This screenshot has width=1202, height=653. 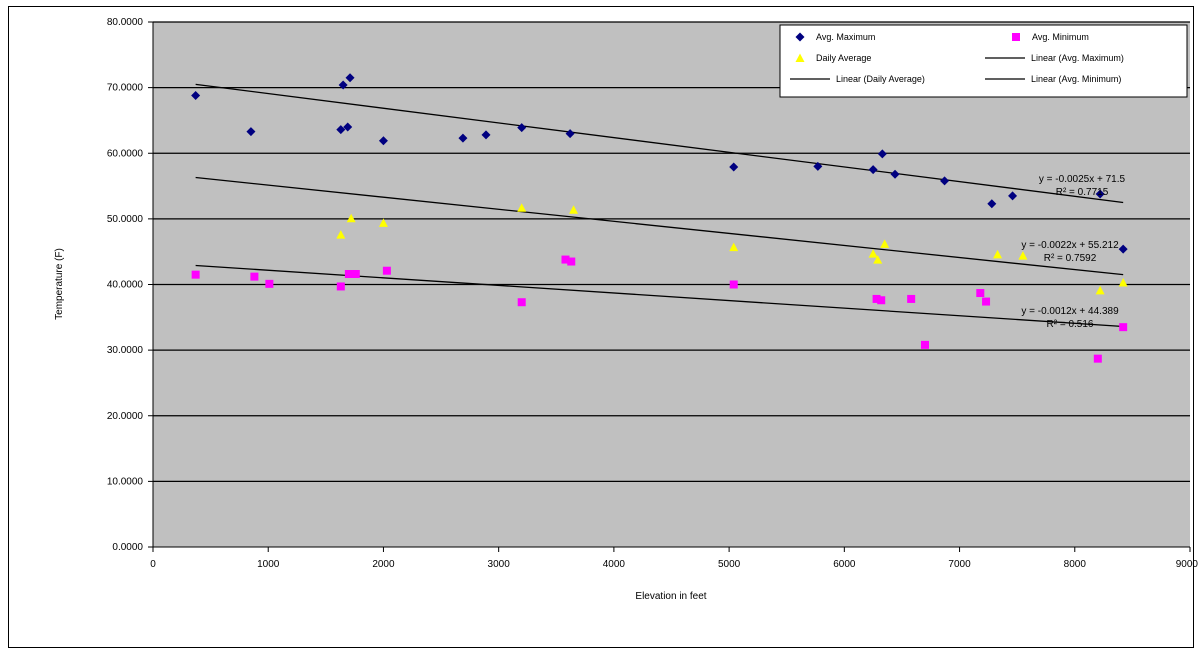 What do you see at coordinates (1076, 79) in the screenshot?
I see `legend-label-trend_min: Linear (Avg. Minimum)` at bounding box center [1076, 79].